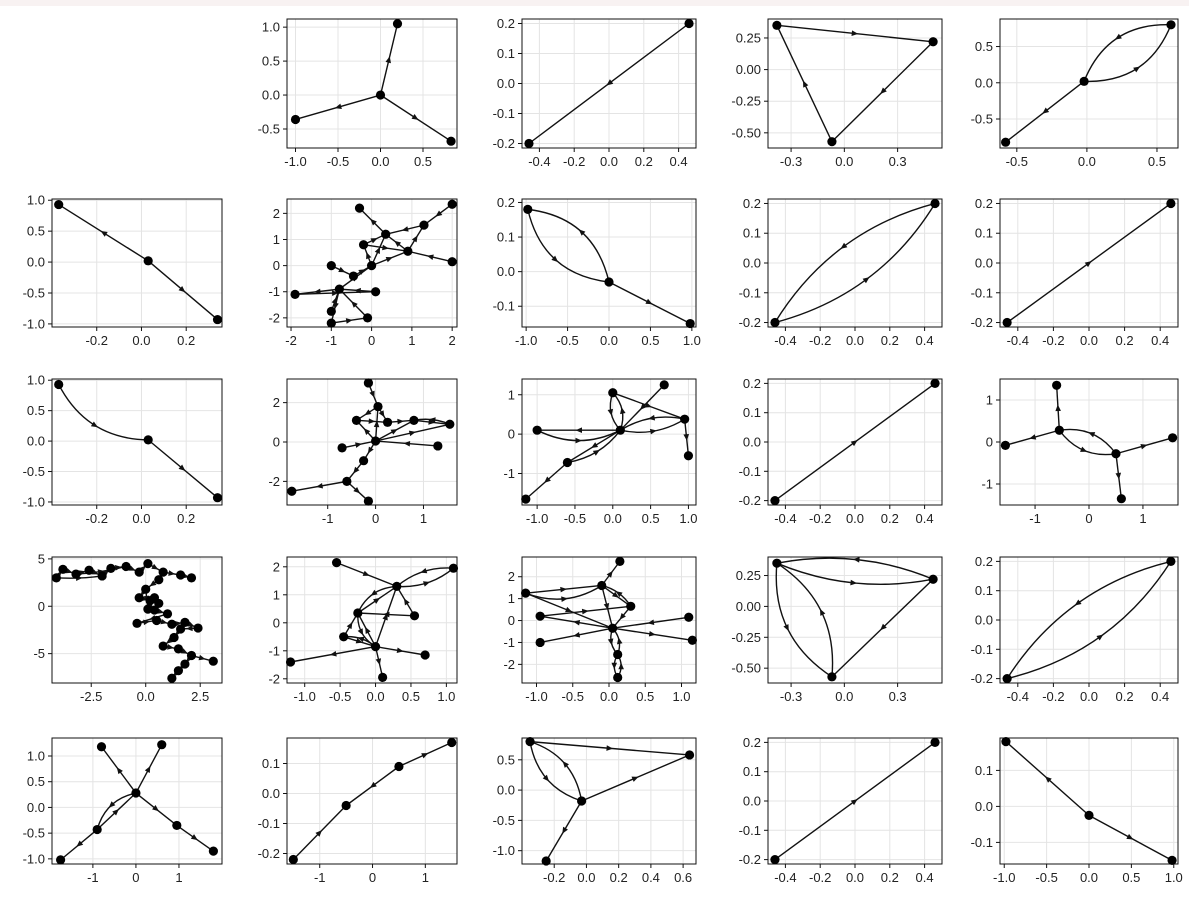 The height and width of the screenshot is (898, 1189). I want to click on y-tick-label: -1.0, so click(34, 323).